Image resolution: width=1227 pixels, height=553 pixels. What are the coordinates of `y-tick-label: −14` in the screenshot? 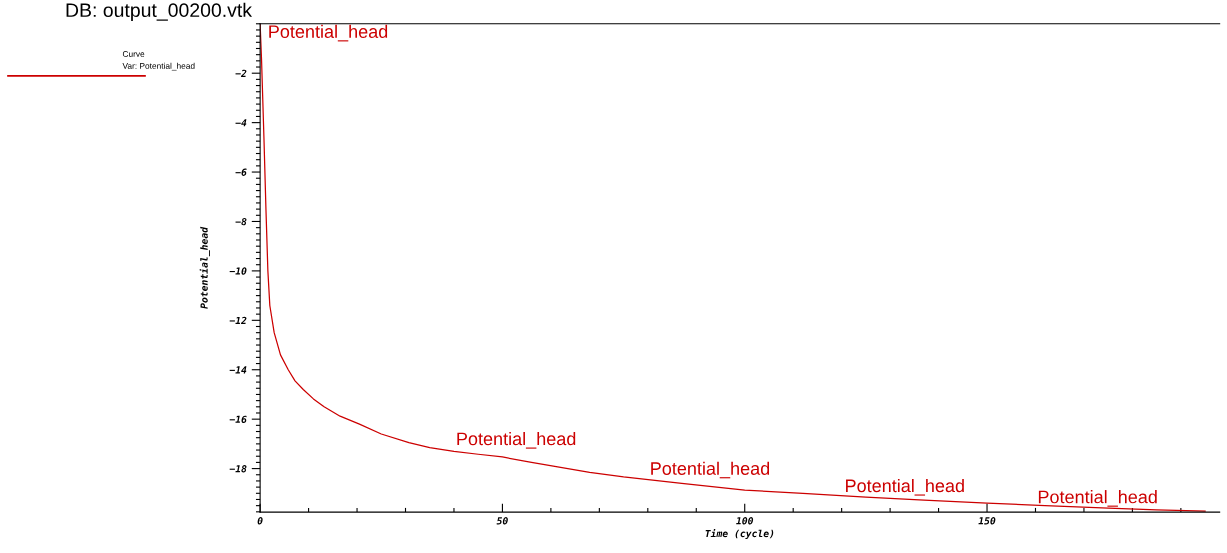 It's located at (238, 370).